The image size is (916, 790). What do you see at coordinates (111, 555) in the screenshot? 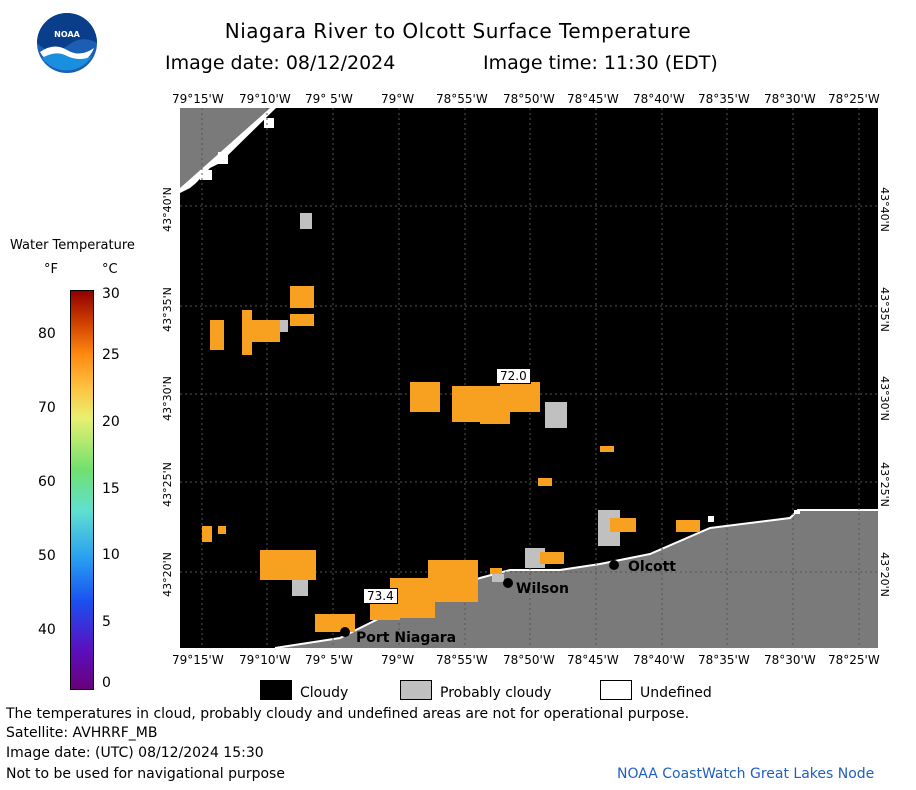
I see `c-tick: 10` at bounding box center [111, 555].